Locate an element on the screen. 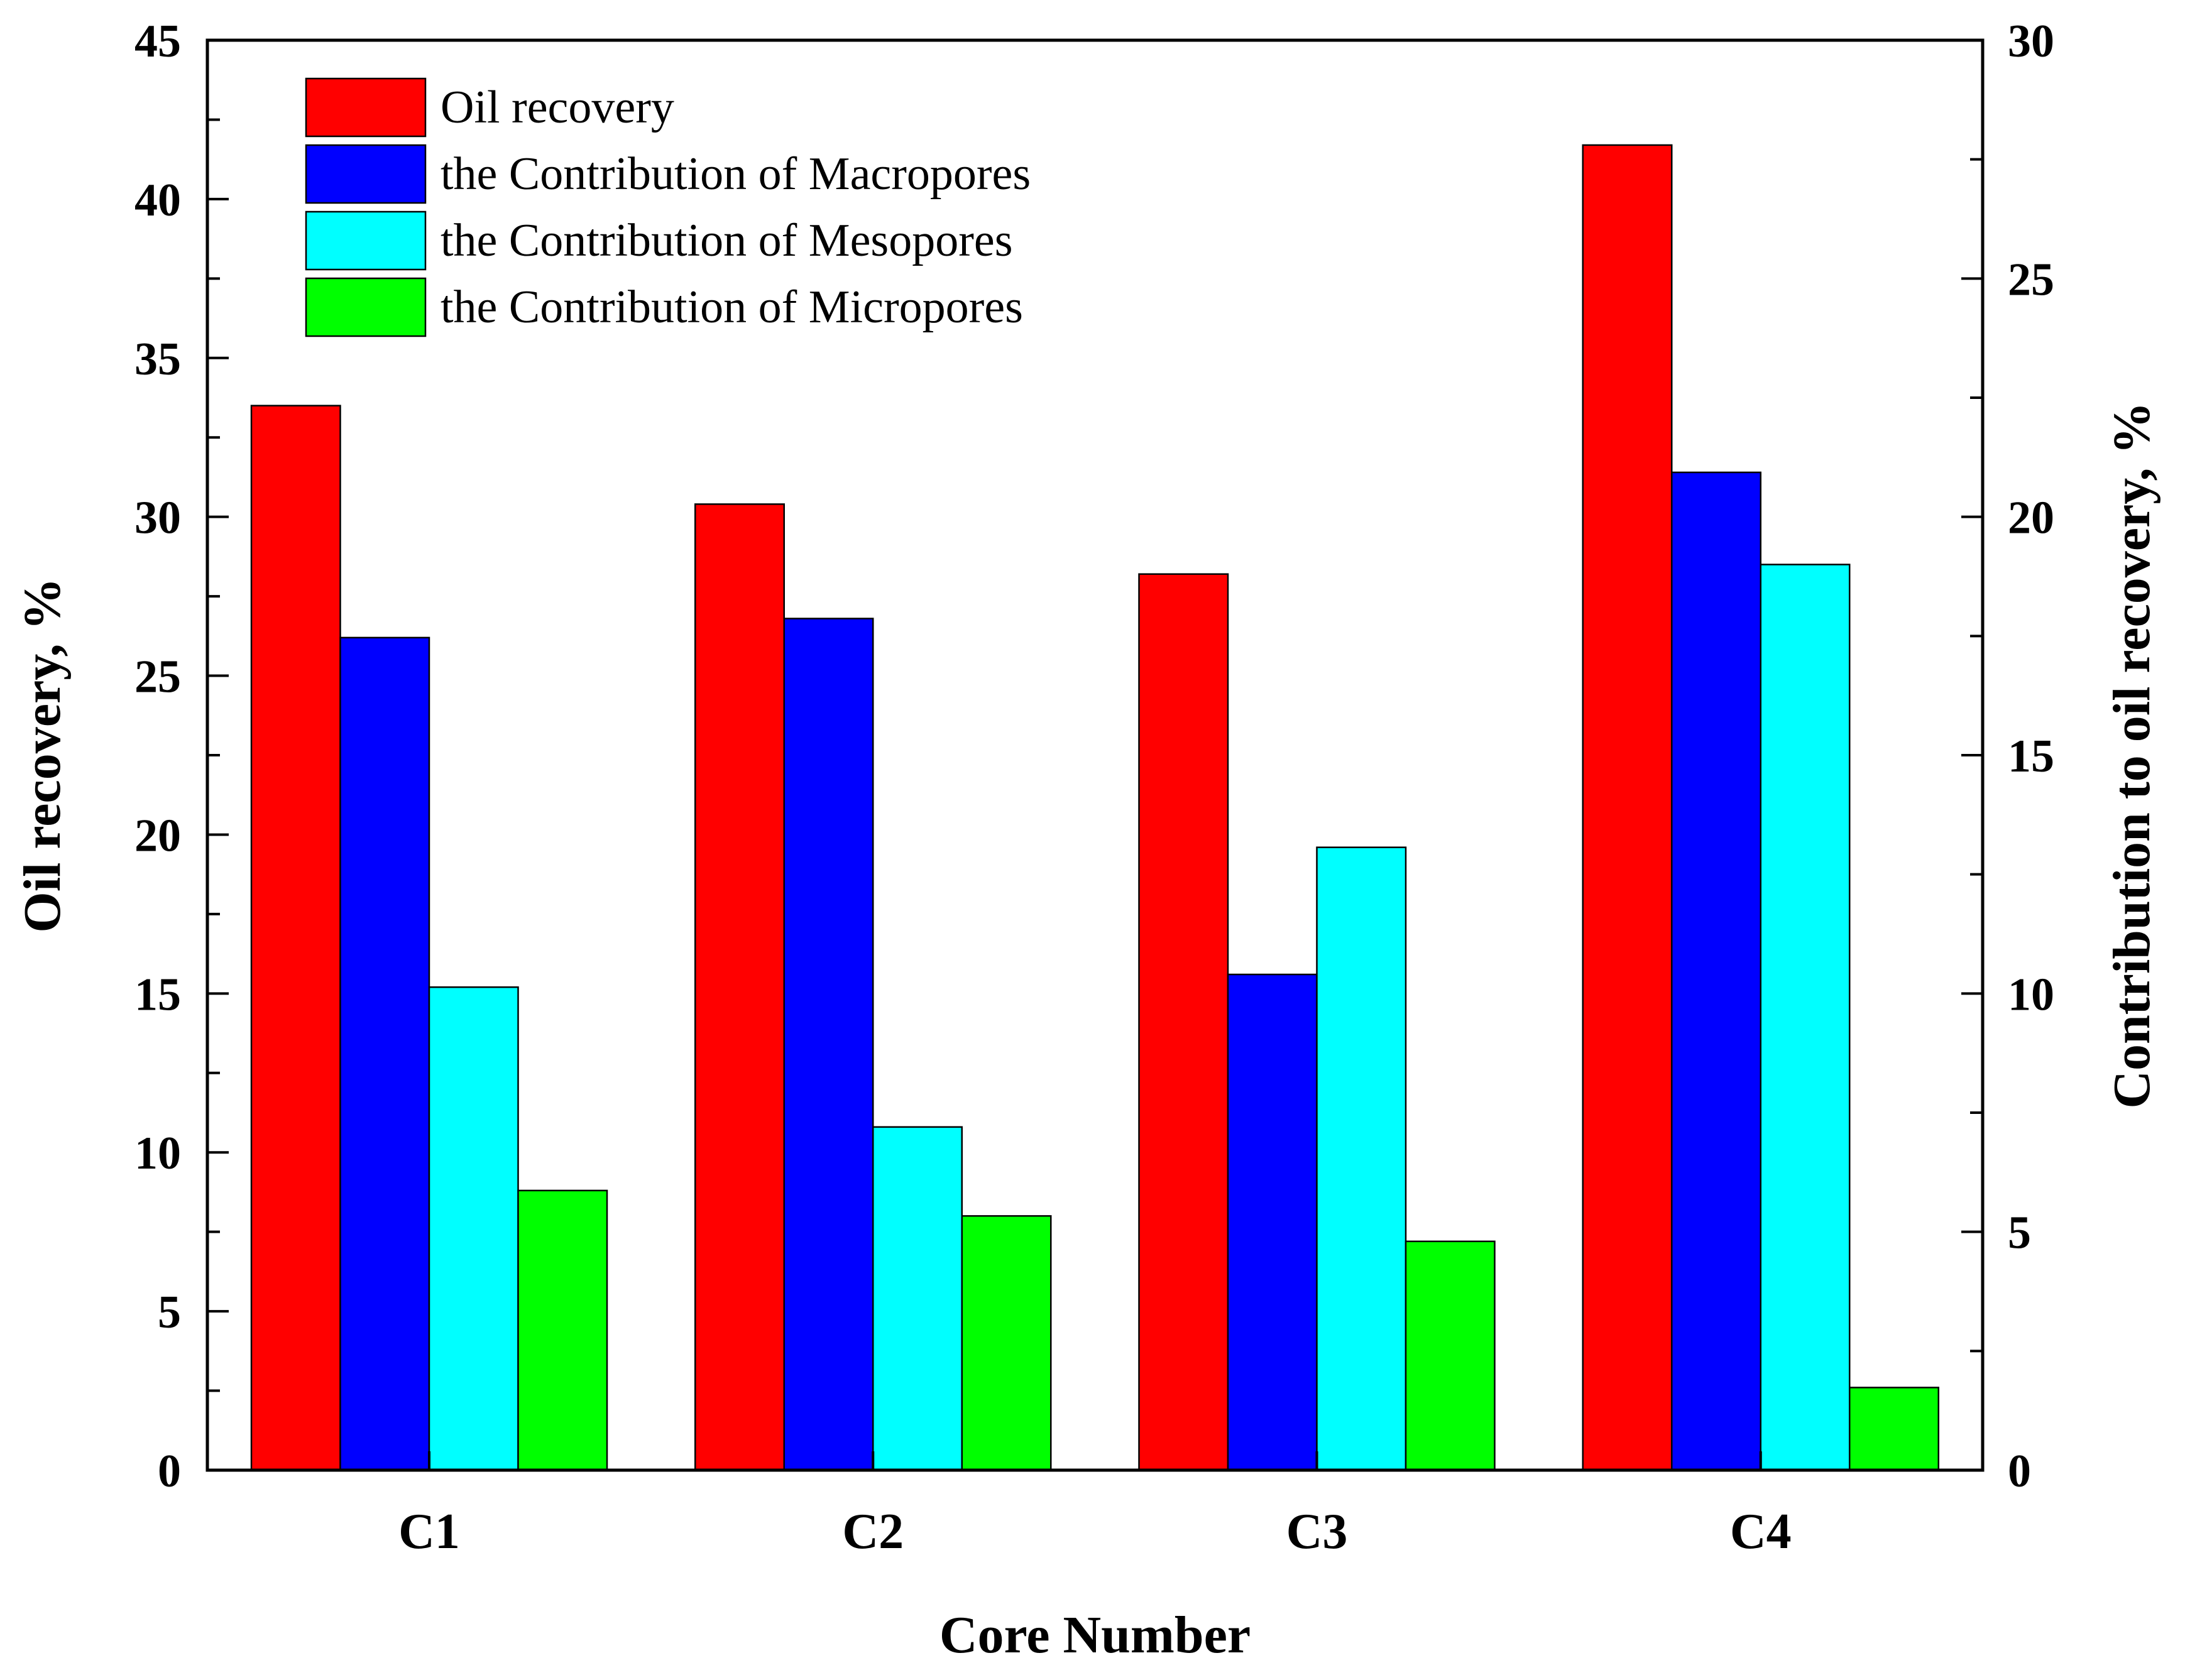 This screenshot has width=2185, height=1680. y-tick-label: 25 is located at coordinates (157, 677).